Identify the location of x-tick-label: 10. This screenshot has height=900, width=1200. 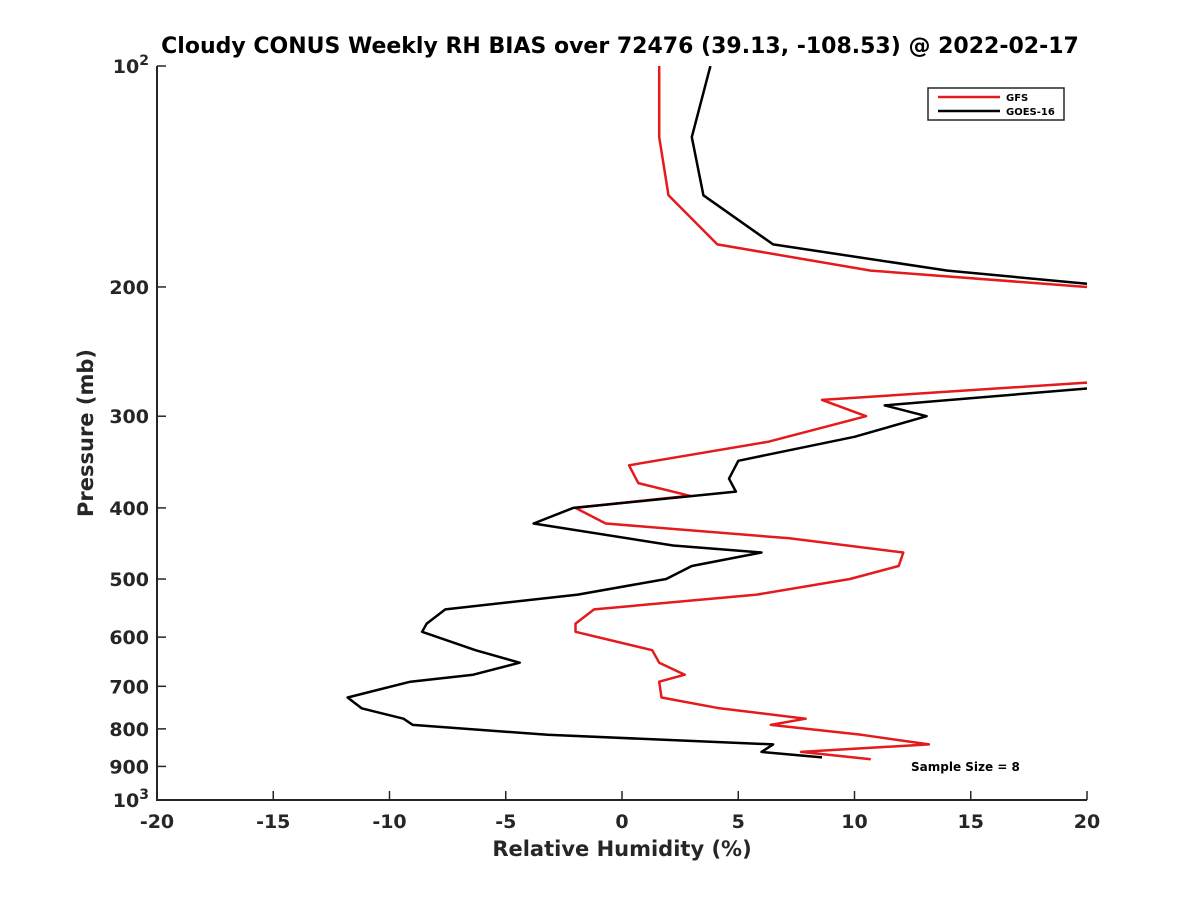
(854, 822).